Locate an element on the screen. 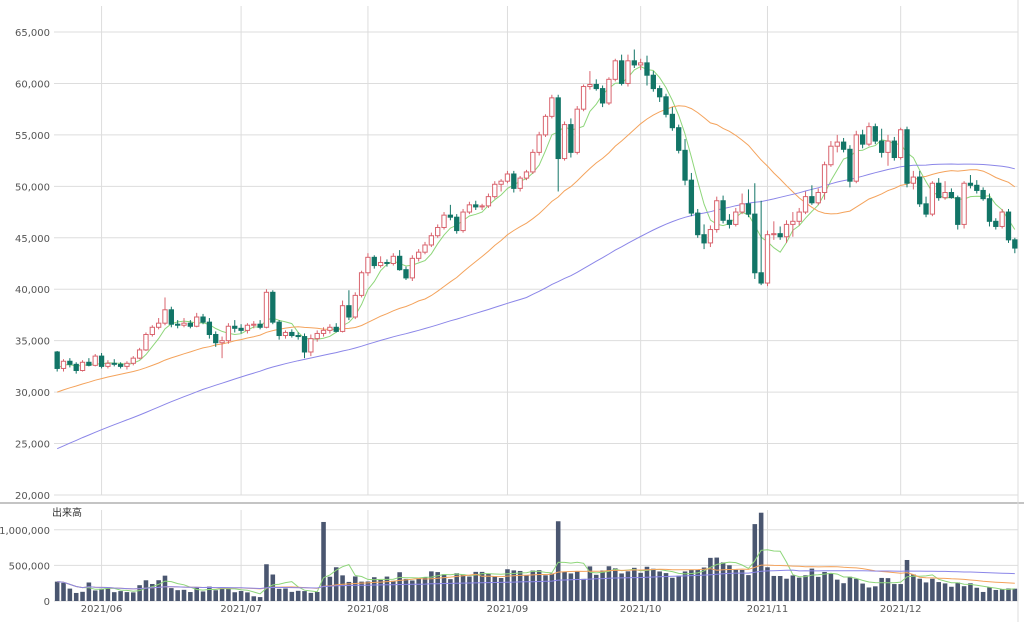 Image resolution: width=1024 pixels, height=626 pixels. volume-ma-medium-line is located at coordinates (536, 577).